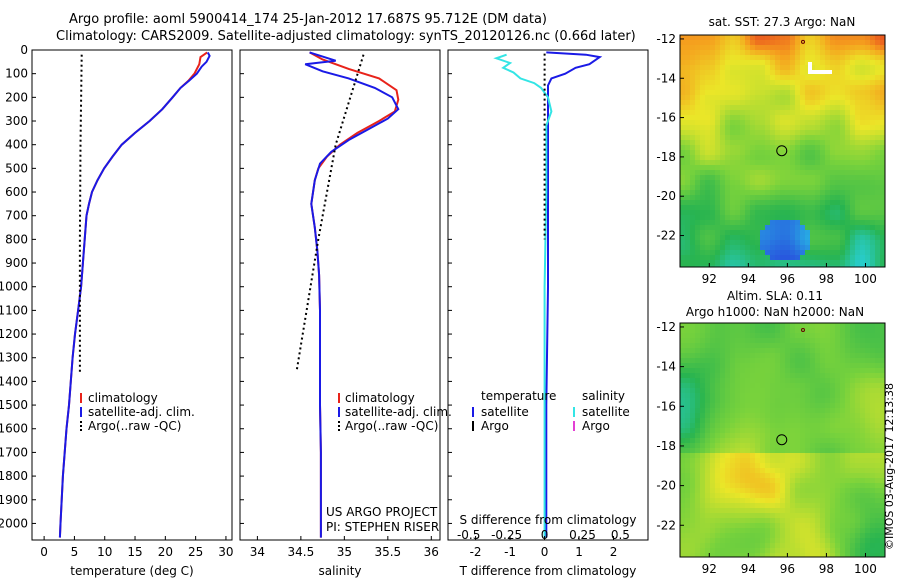  Describe the element at coordinates (748, 569) in the screenshot. I see `map-x-tick-label: 94` at that location.